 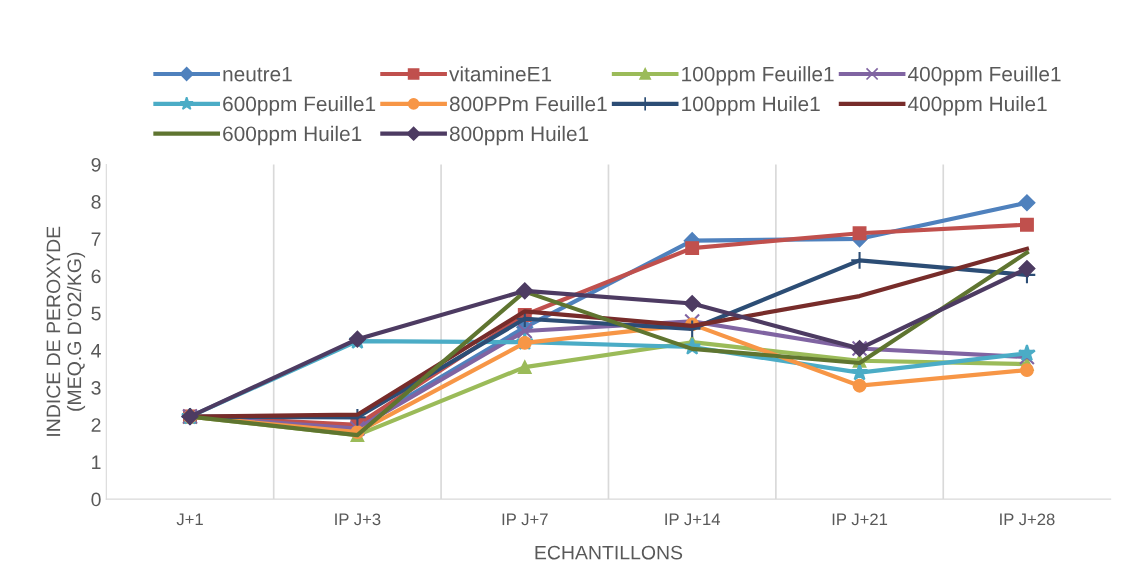 I want to click on x-tick-label: IP J+3, so click(x=358, y=519).